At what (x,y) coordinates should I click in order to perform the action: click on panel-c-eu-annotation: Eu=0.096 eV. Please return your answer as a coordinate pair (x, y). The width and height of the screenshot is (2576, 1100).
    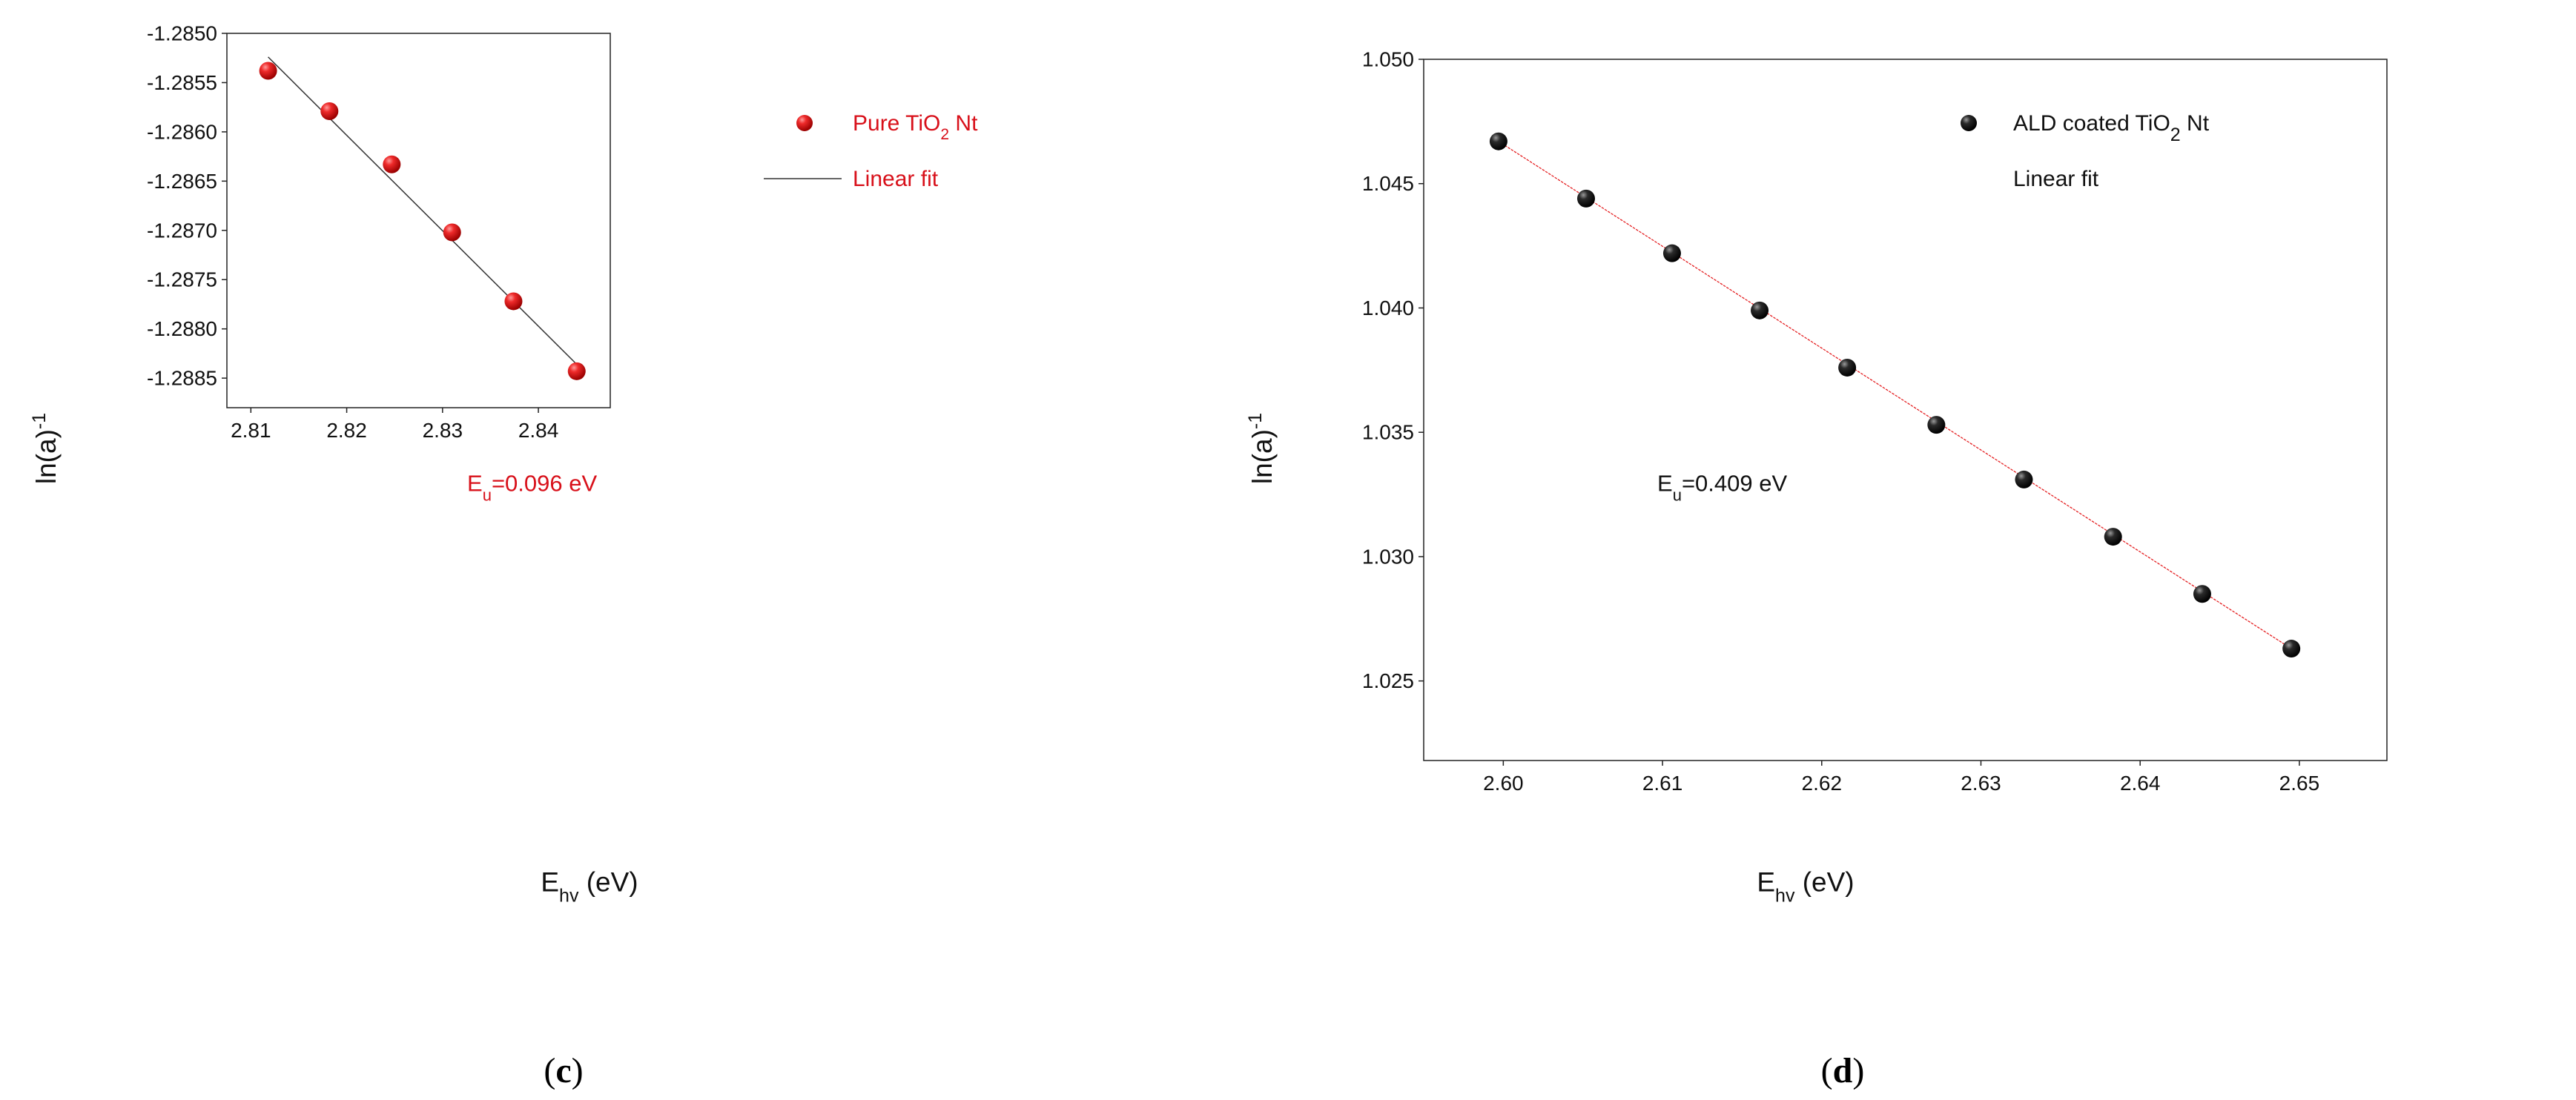
    Looking at the image, I should click on (532, 488).